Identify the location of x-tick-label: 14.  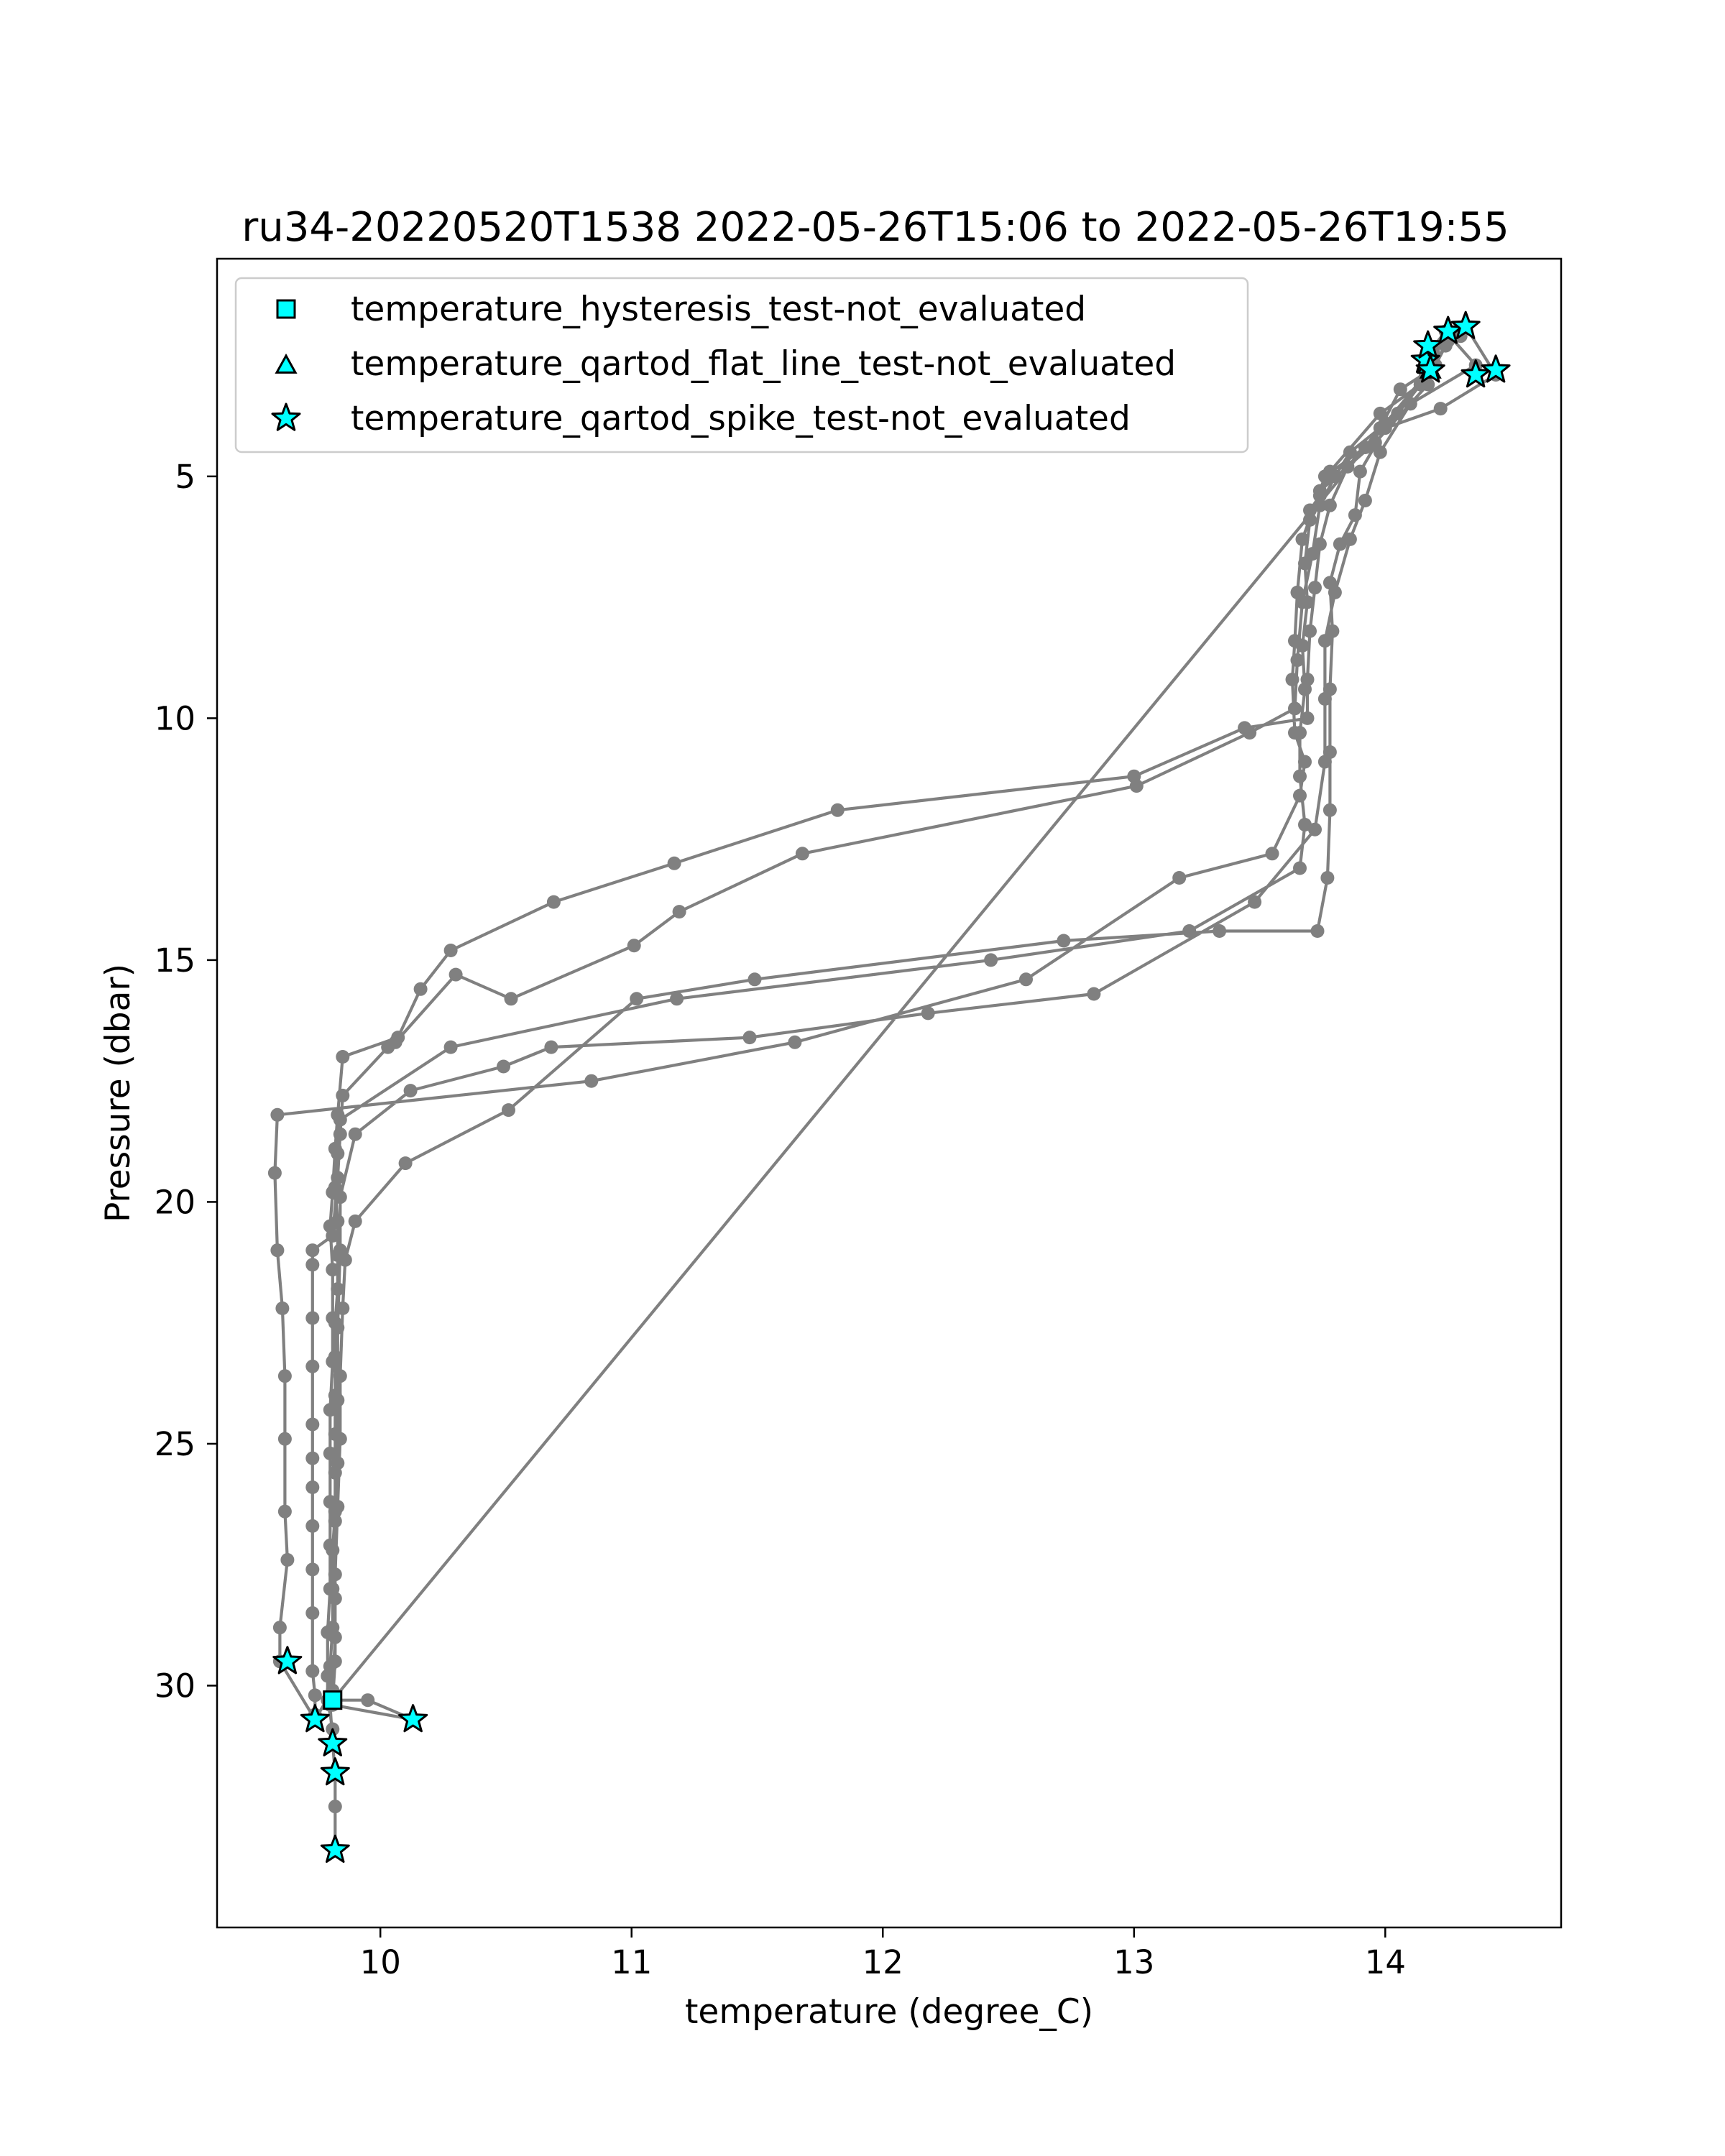
(1385, 1962).